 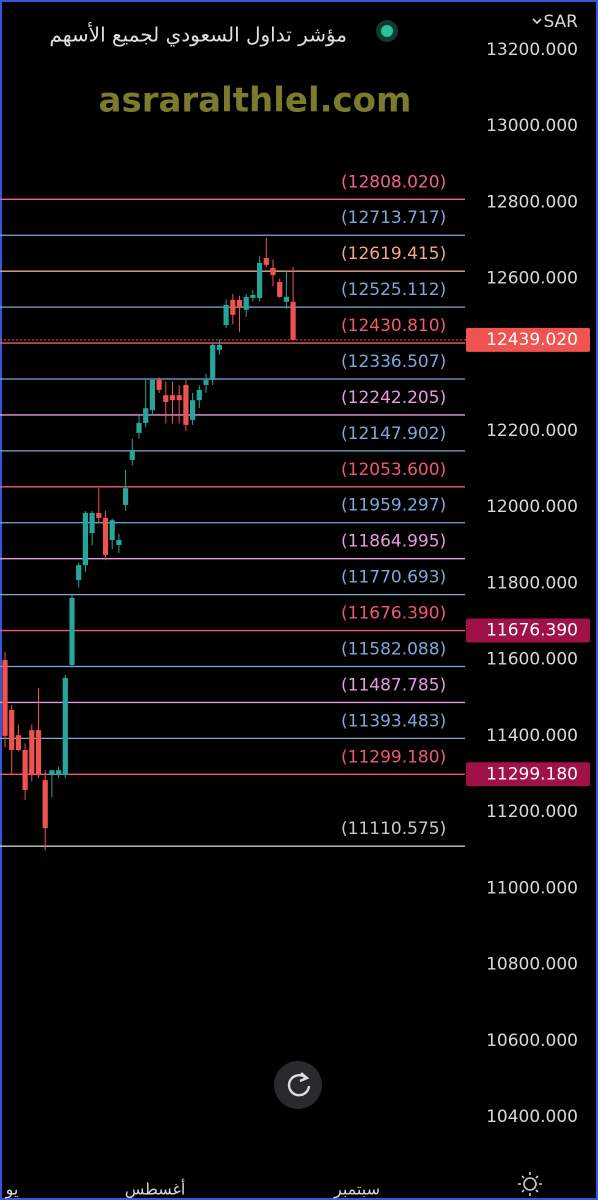 I want to click on y-tick-label: 11400.000, so click(x=532, y=736).